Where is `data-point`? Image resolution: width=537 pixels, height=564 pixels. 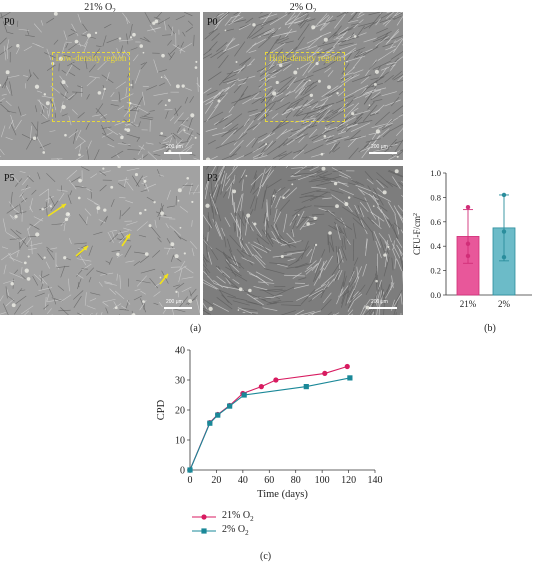
data-point is located at coordinates (261, 387).